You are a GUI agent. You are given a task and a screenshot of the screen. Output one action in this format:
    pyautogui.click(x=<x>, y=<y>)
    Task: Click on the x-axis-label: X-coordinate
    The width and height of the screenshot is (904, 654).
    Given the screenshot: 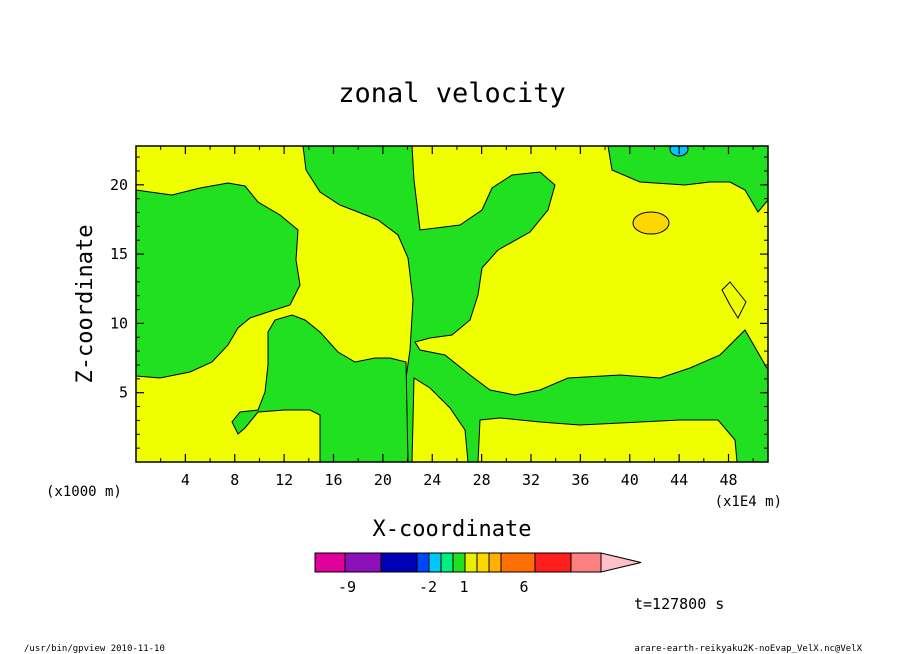 What is the action you would take?
    pyautogui.click(x=452, y=529)
    